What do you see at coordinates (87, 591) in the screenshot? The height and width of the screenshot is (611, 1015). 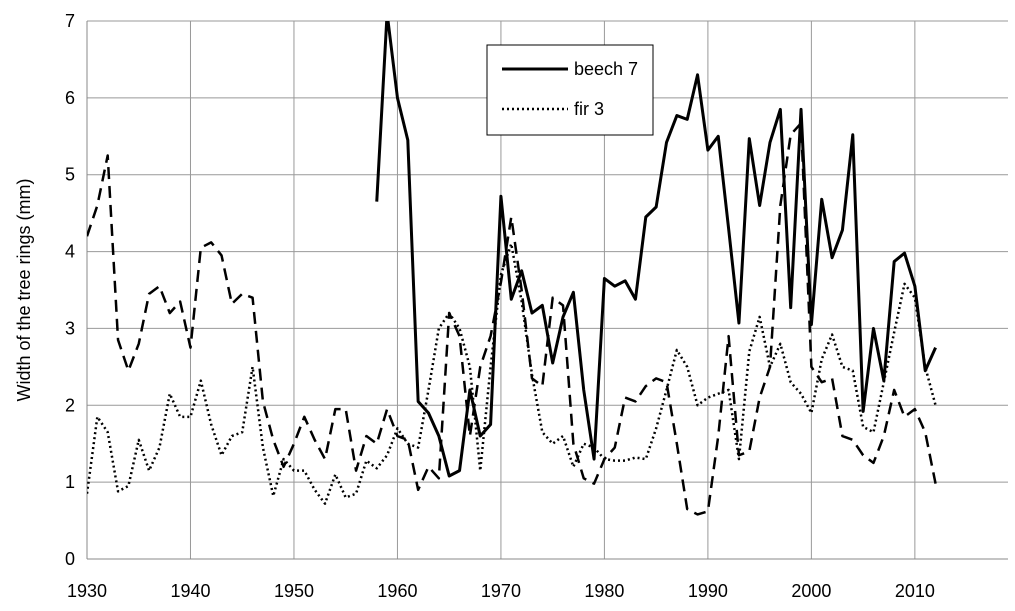 I see `x-tick-label: 1930` at bounding box center [87, 591].